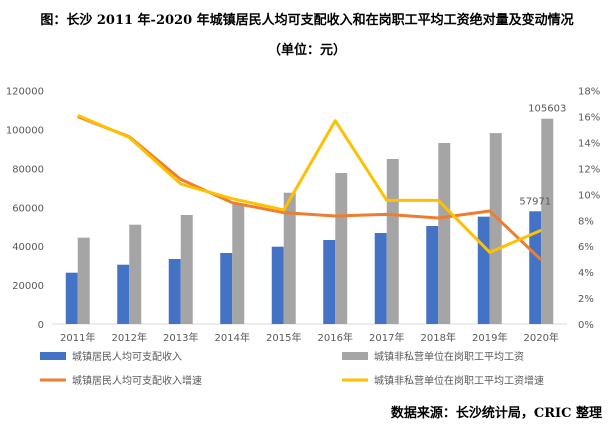 The width and height of the screenshot is (614, 434). Describe the element at coordinates (127, 356) in the screenshot. I see `legend-label: 城镇居民人均可支配收入` at that location.